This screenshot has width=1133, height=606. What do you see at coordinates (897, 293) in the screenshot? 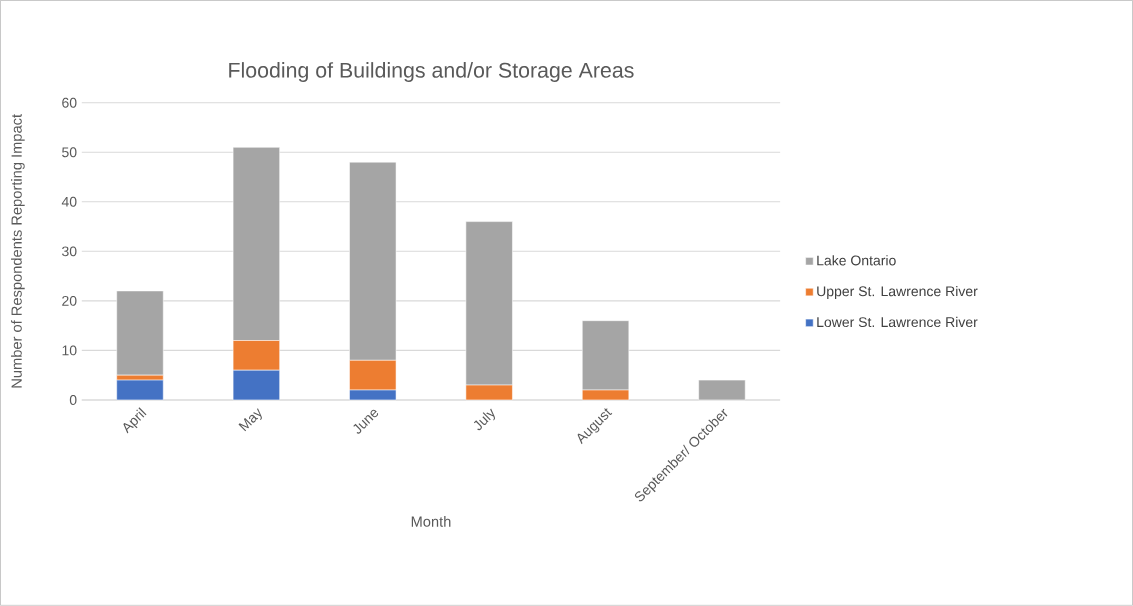
I see `legend-label: Upper St. Lawrence River` at bounding box center [897, 293].